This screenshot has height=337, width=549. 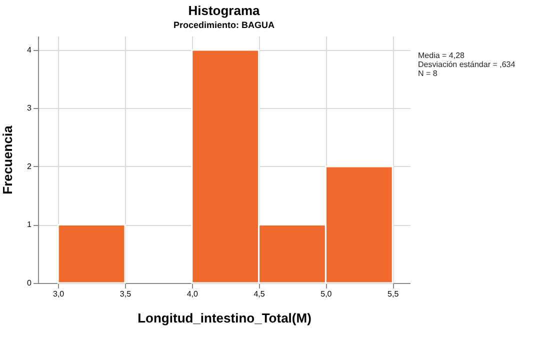 I want to click on x-tick-label: 3,5, so click(x=126, y=294).